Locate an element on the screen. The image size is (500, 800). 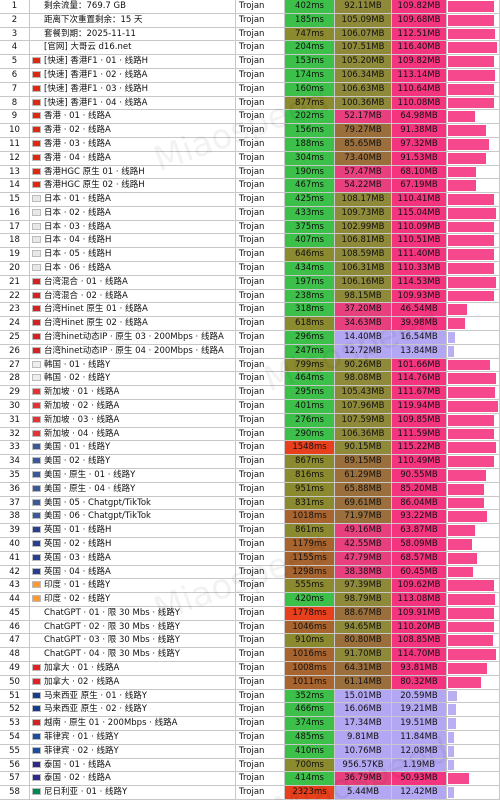
node-name-text: 美国 · 02 · 线路Y is located at coordinates (77, 461).